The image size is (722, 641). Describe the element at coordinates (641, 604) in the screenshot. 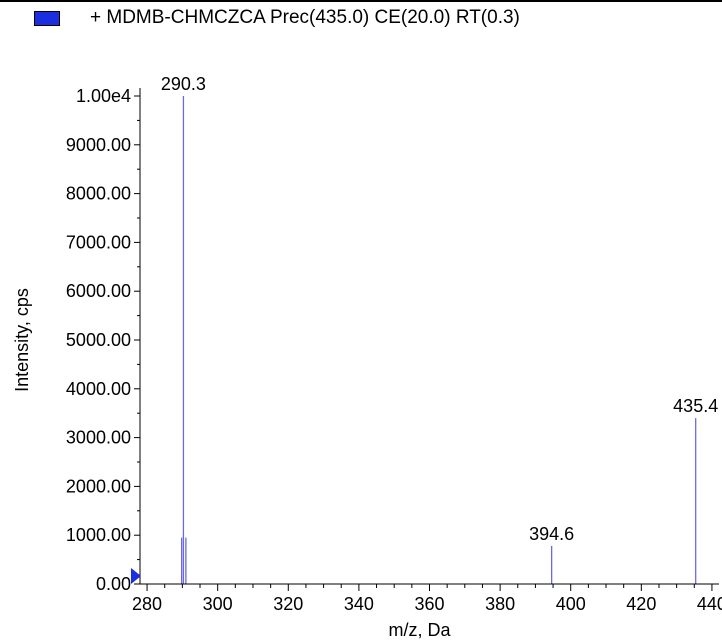

I see `x-tick-label: 420` at that location.